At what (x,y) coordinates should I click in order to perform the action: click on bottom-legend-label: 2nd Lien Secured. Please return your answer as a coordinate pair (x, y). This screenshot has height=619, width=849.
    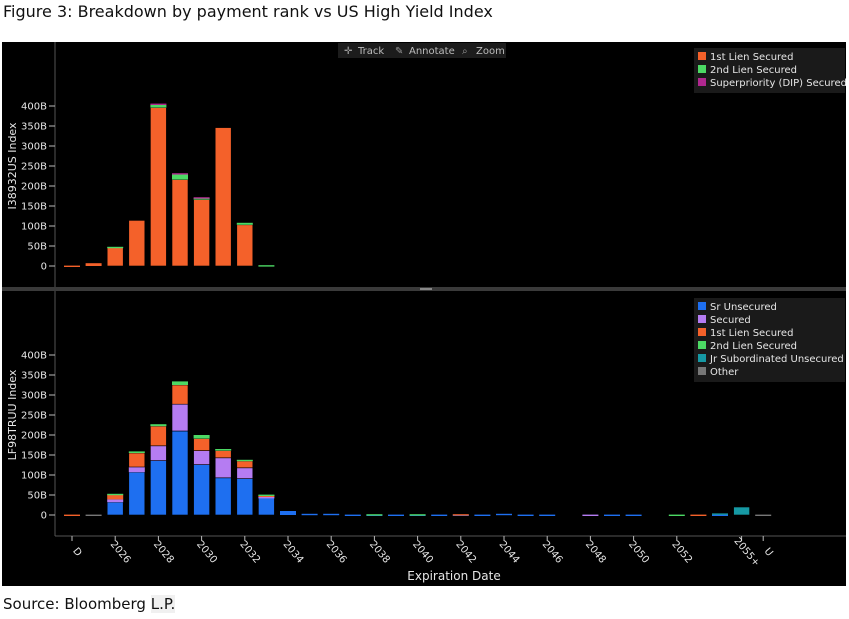
    Looking at the image, I should click on (753, 346).